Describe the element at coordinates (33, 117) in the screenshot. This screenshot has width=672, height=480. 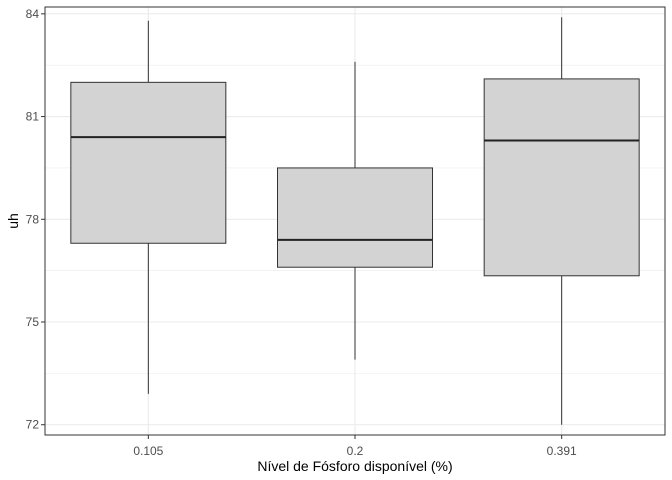
I see `y-tick-label: 81` at that location.